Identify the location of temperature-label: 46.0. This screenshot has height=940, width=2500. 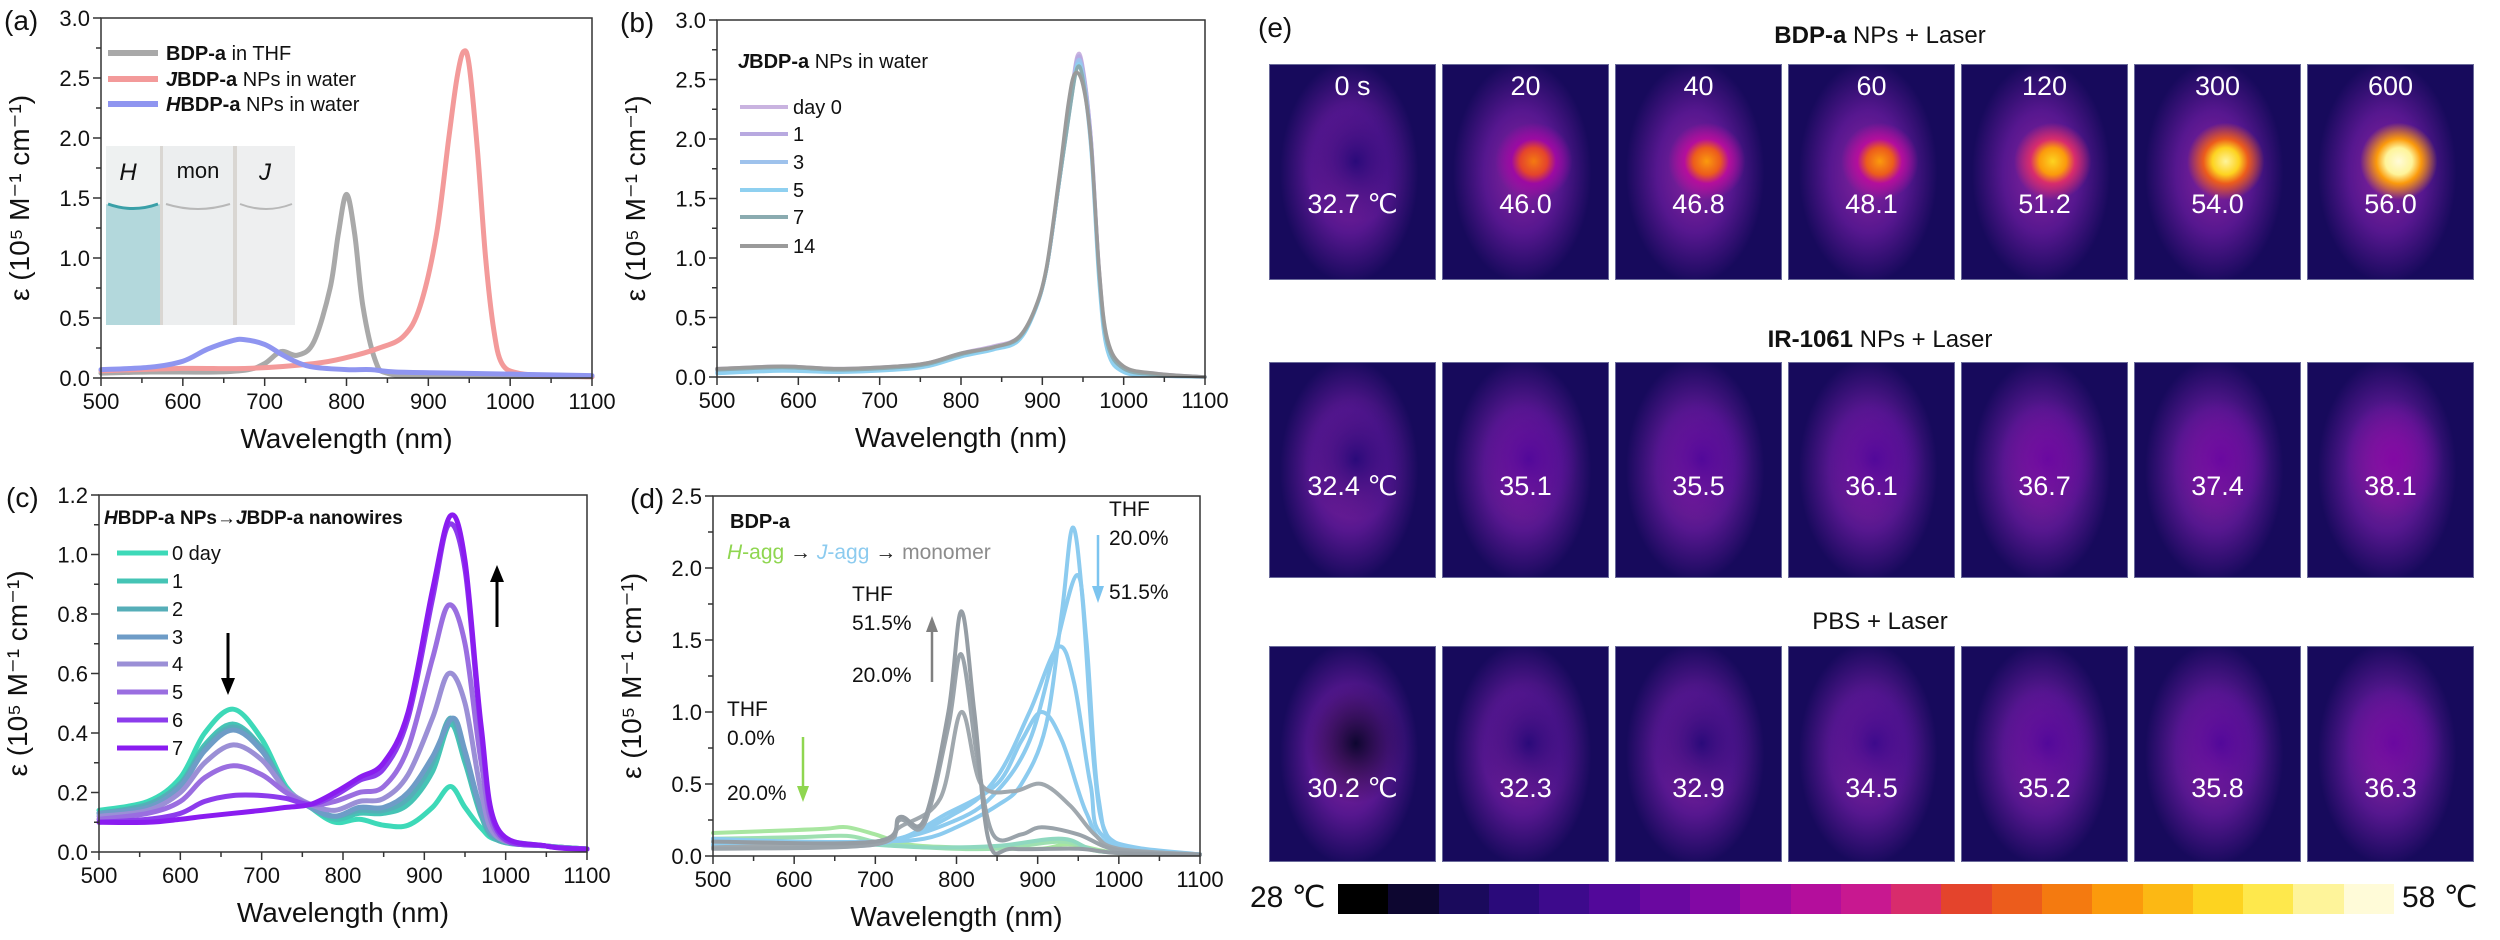
(1525, 204).